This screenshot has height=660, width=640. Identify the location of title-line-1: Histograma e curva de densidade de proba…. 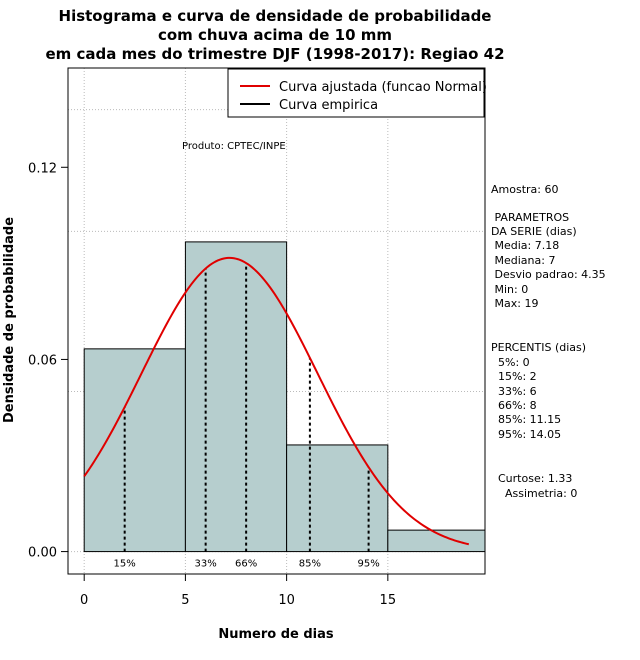
(275, 16).